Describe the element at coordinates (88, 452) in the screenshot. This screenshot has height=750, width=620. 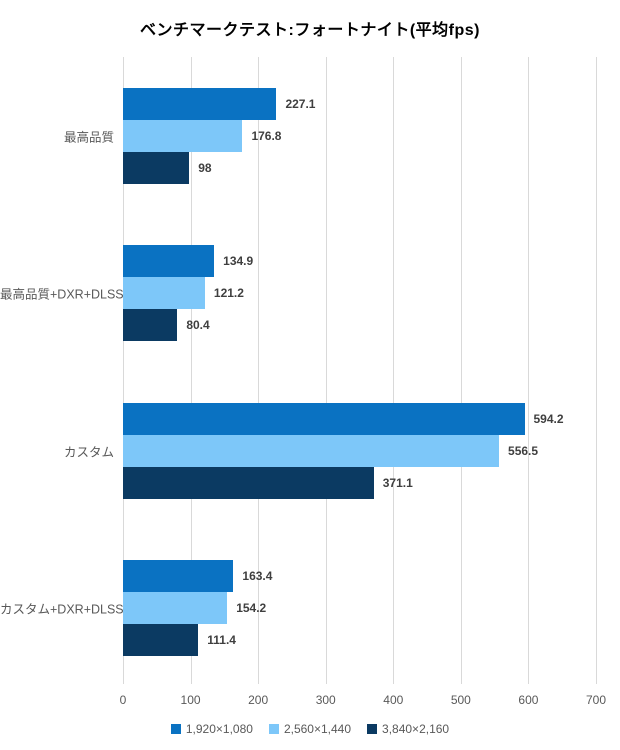
I see `category-label: カスタム` at that location.